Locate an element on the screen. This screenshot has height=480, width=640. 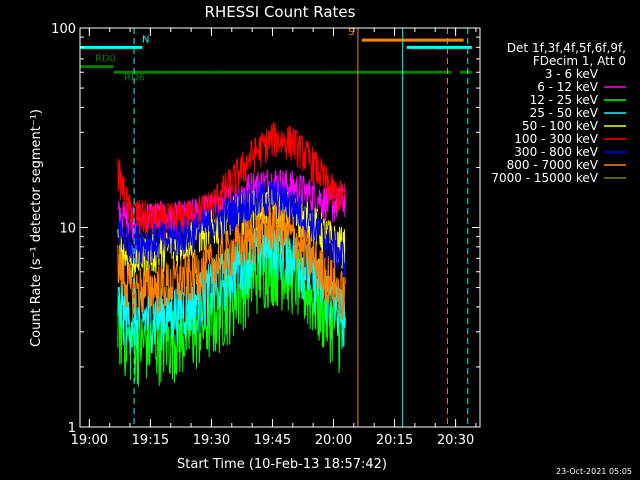
x-tick-label-3: 19:45 is located at coordinates (272, 440).